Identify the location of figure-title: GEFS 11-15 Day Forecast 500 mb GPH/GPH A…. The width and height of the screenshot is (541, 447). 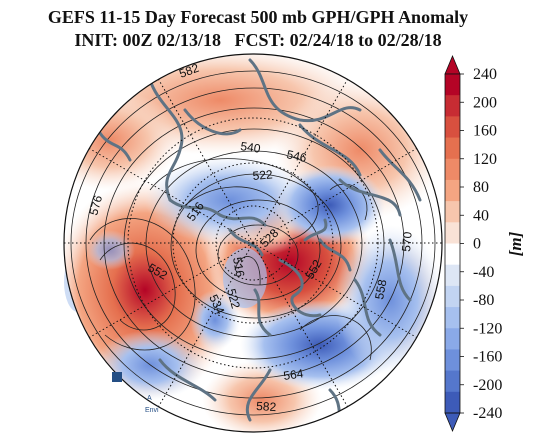
(258, 17).